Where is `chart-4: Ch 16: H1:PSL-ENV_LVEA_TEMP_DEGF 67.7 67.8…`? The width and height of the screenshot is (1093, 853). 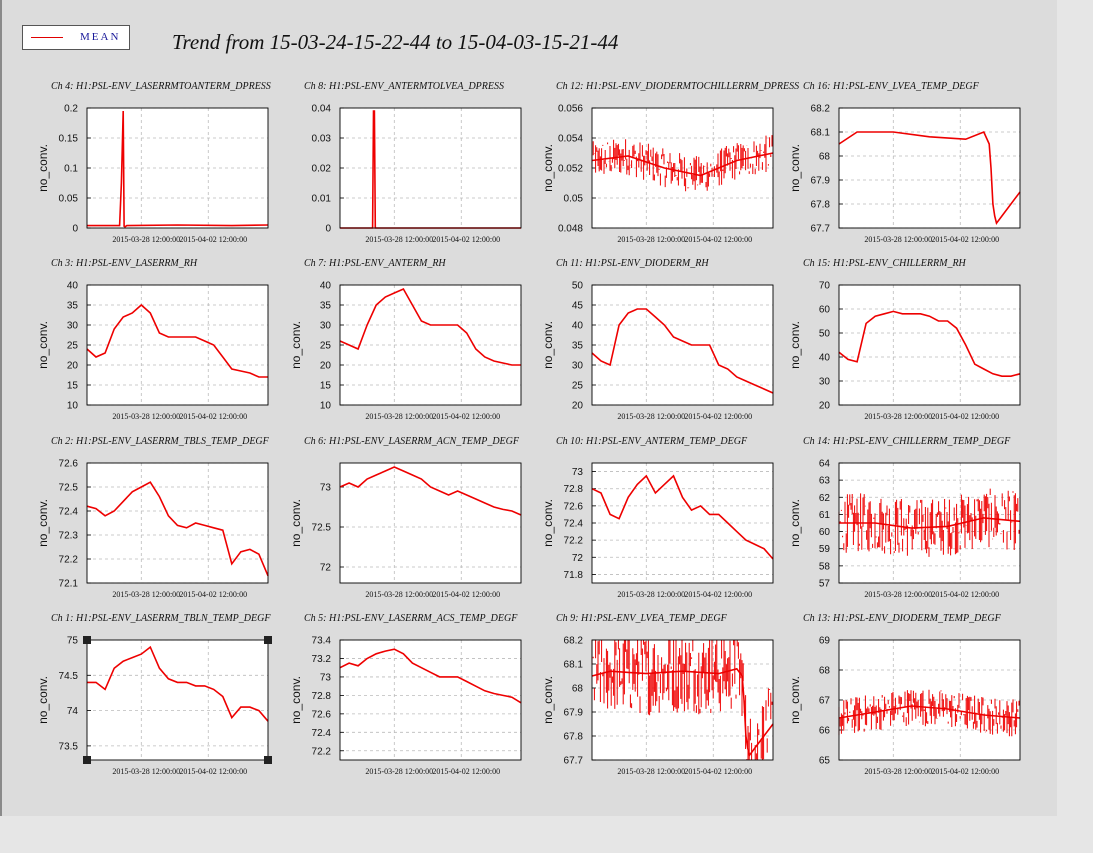 chart-4: Ch 16: H1:PSL-ENV_LVEA_TEMP_DEGF 67.7 67.8… is located at coordinates (904, 162).